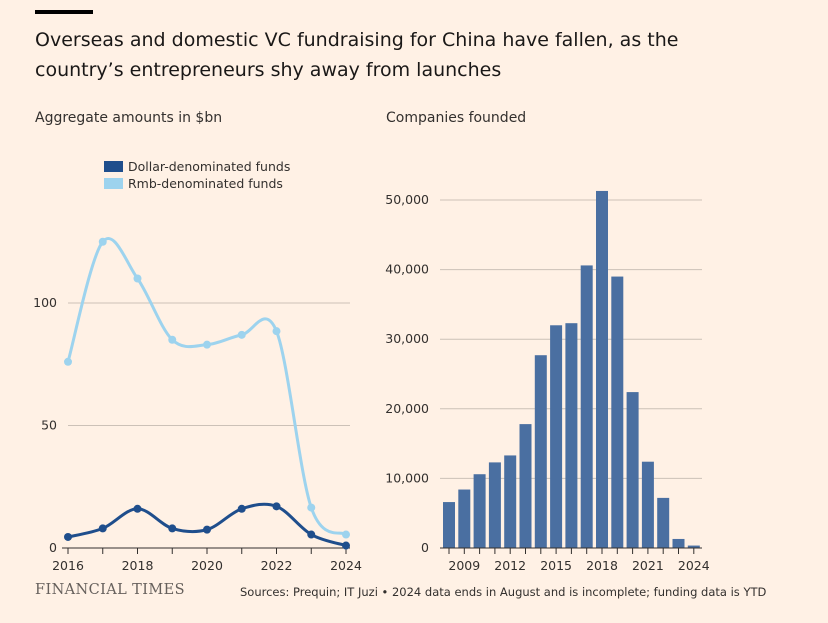 The image size is (828, 623). I want to click on bar-2016, so click(571, 435).